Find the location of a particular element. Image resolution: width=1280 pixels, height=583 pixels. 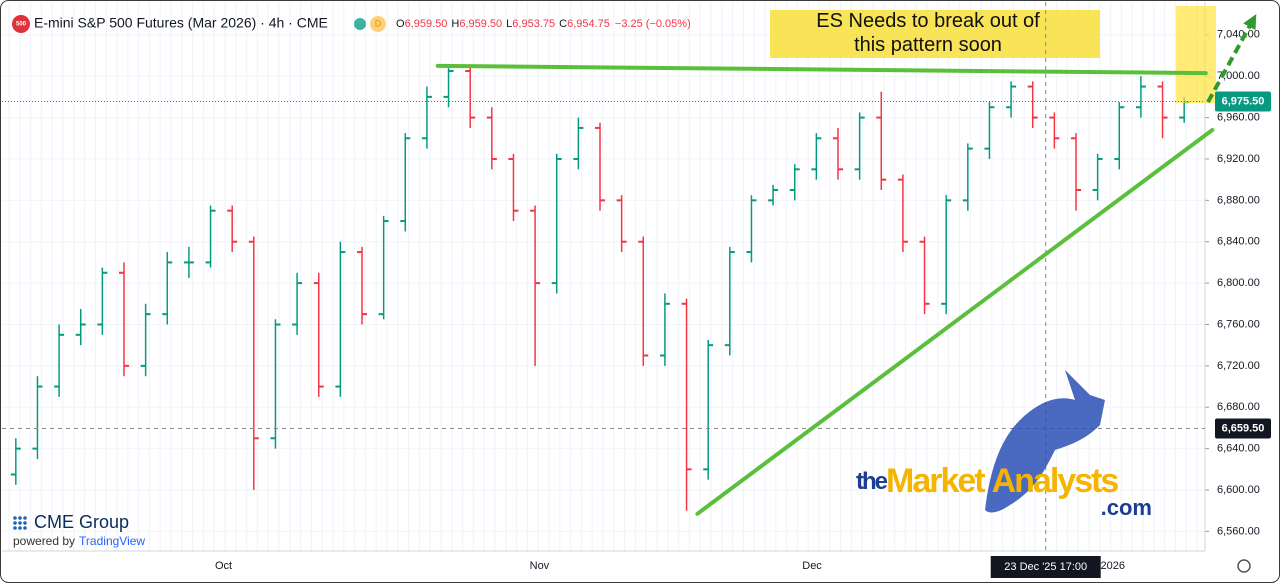

y-tick-label: 6,920.00 is located at coordinates (1238, 159).